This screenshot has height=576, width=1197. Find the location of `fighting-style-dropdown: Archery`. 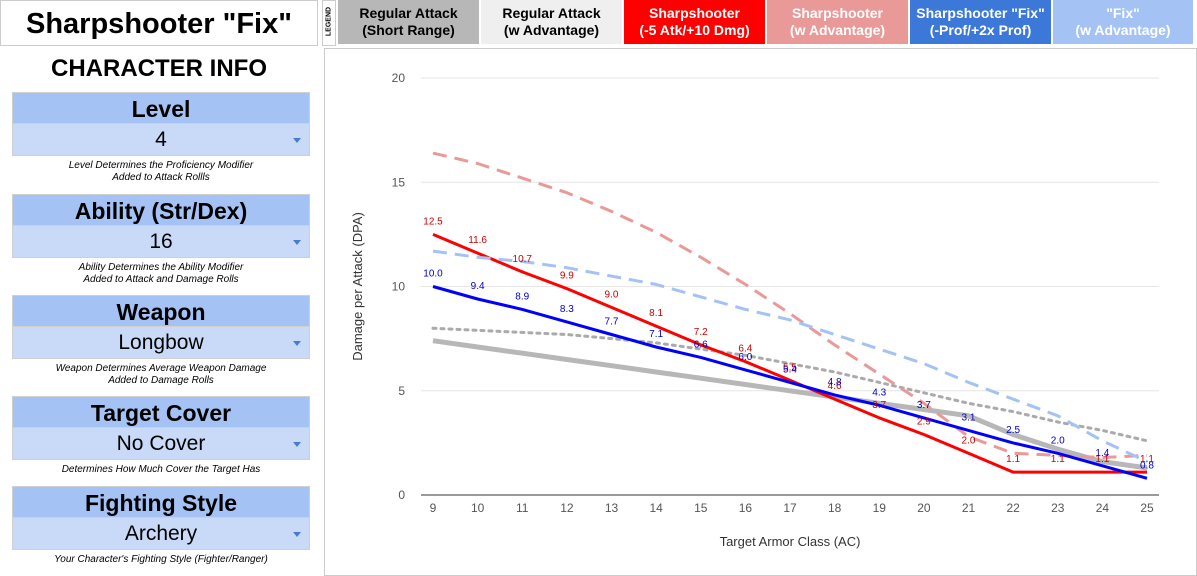

fighting-style-dropdown: Archery is located at coordinates (161, 534).